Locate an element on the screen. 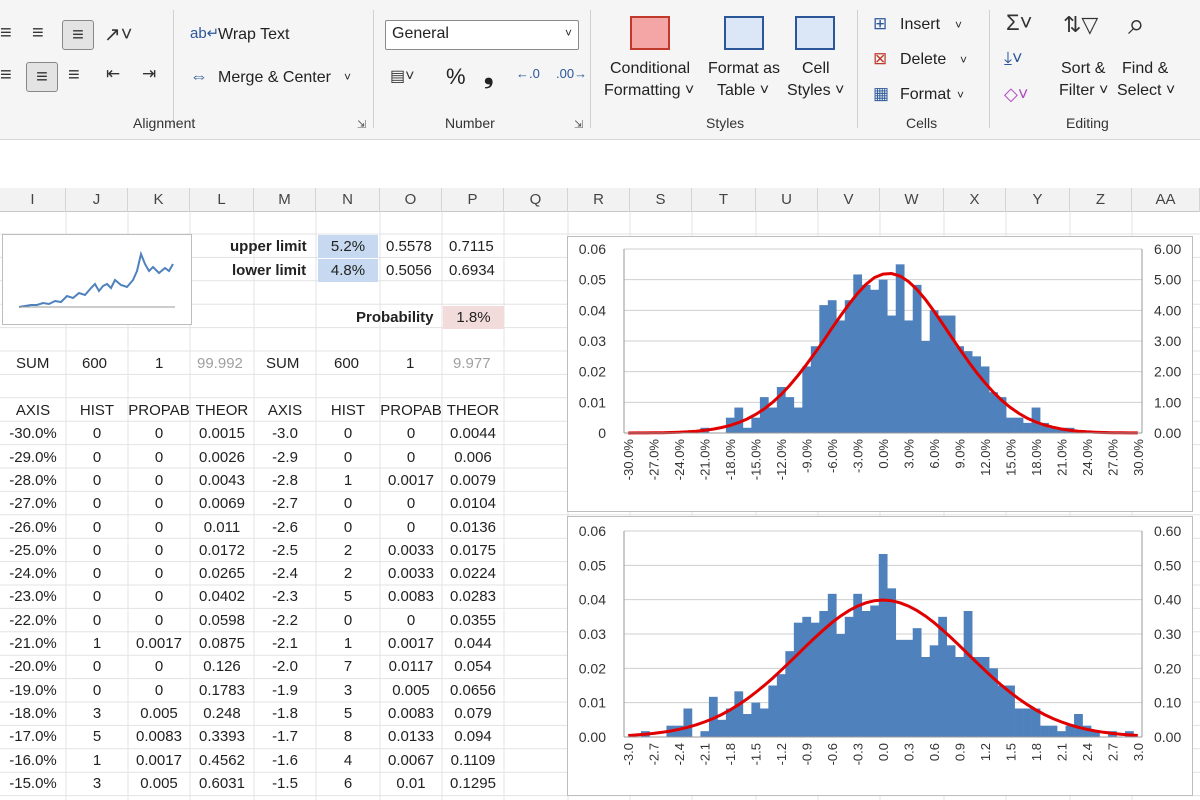 The image size is (1200, 800). table-cell: 0.0079 is located at coordinates (473, 480).